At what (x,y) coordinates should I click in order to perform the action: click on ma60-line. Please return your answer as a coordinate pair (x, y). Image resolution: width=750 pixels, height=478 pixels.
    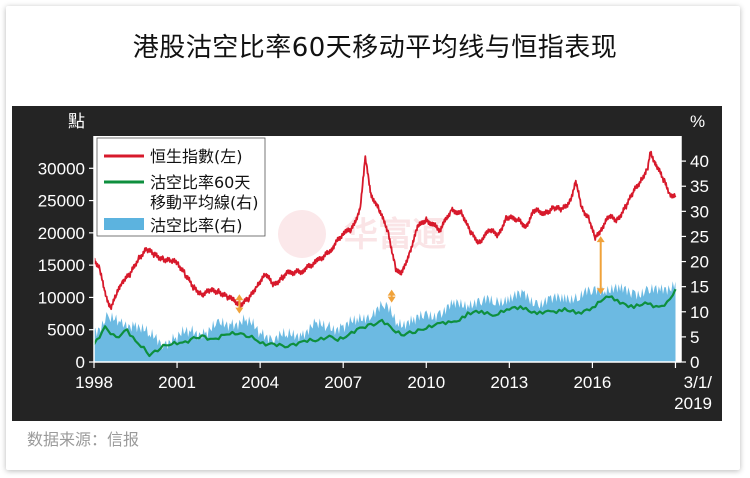
    Looking at the image, I should click on (385, 323).